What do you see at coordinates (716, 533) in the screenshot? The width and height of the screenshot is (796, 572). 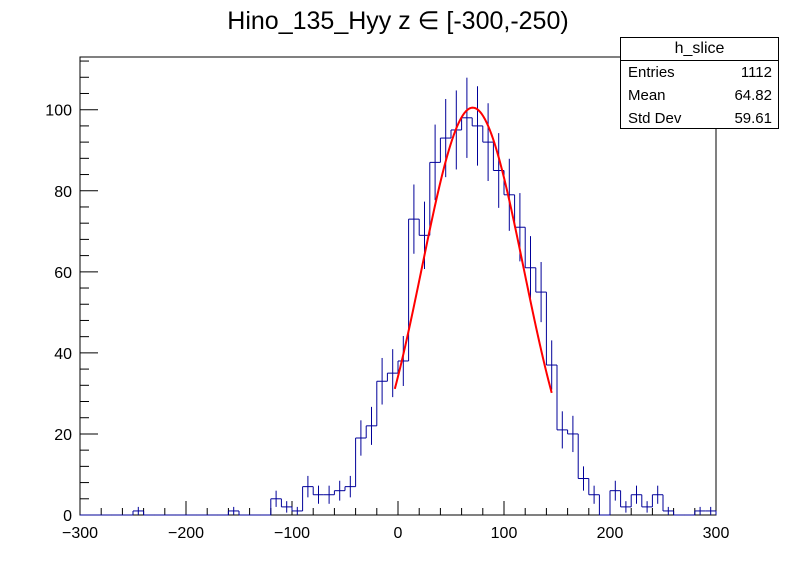 I see `x-tick-label: 300` at bounding box center [716, 533].